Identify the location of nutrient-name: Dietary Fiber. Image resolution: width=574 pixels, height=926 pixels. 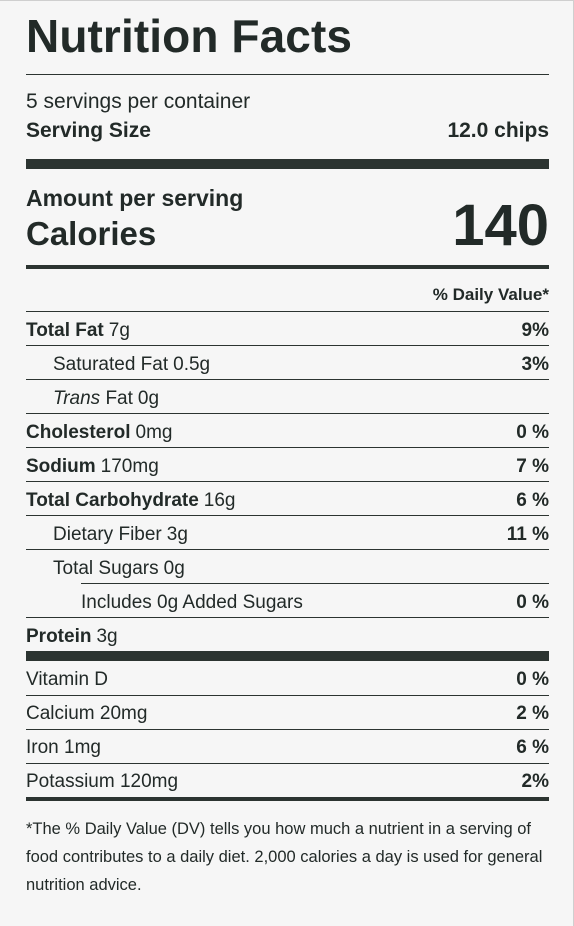
(107, 534).